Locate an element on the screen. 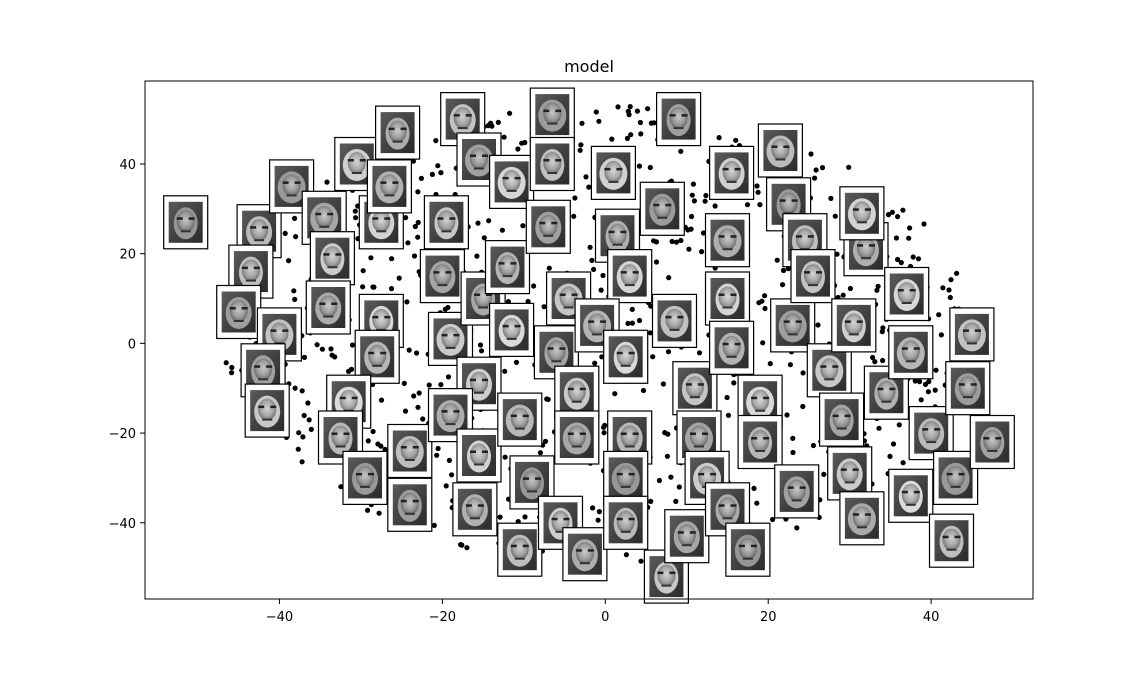 This screenshot has width=1148, height=673. y-tick-label: −40 is located at coordinates (122, 524).